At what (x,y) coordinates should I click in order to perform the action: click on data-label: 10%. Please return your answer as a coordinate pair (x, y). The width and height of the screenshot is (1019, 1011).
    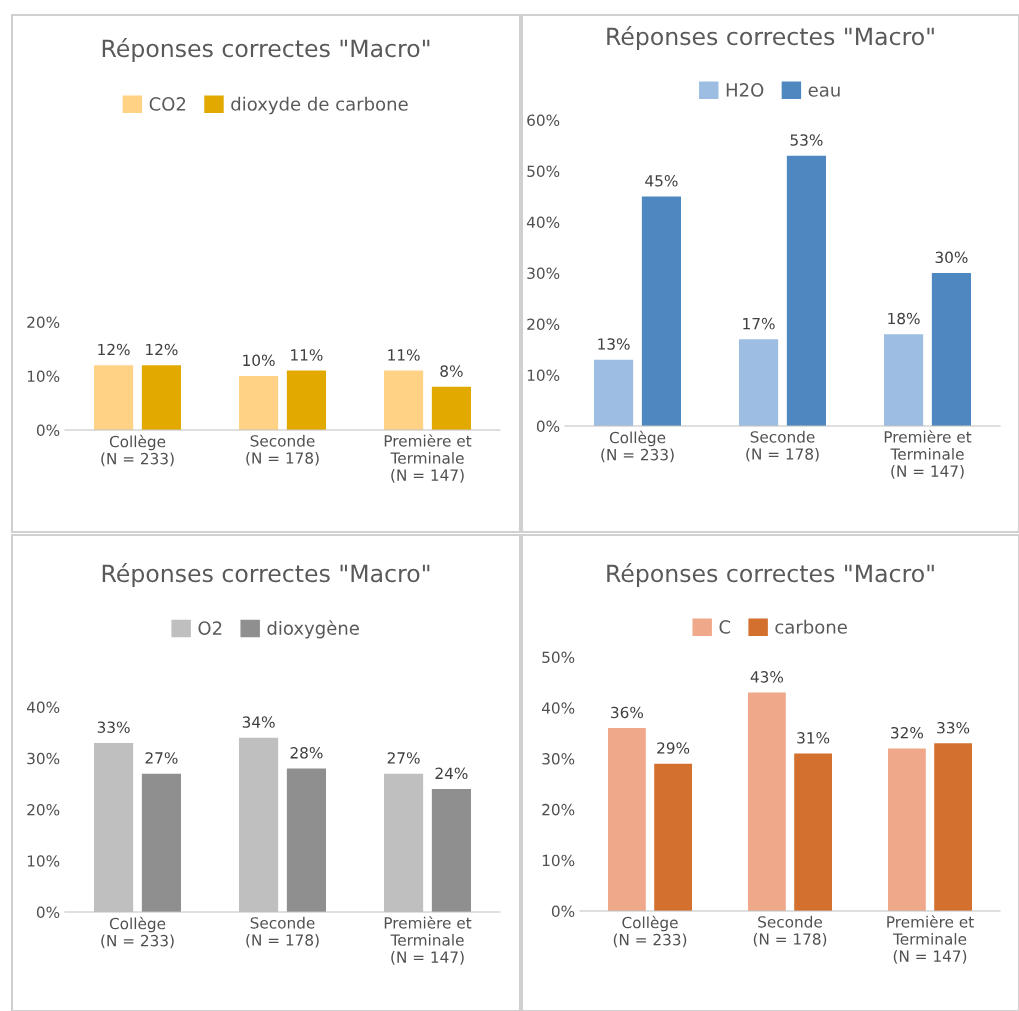
    Looking at the image, I should click on (259, 360).